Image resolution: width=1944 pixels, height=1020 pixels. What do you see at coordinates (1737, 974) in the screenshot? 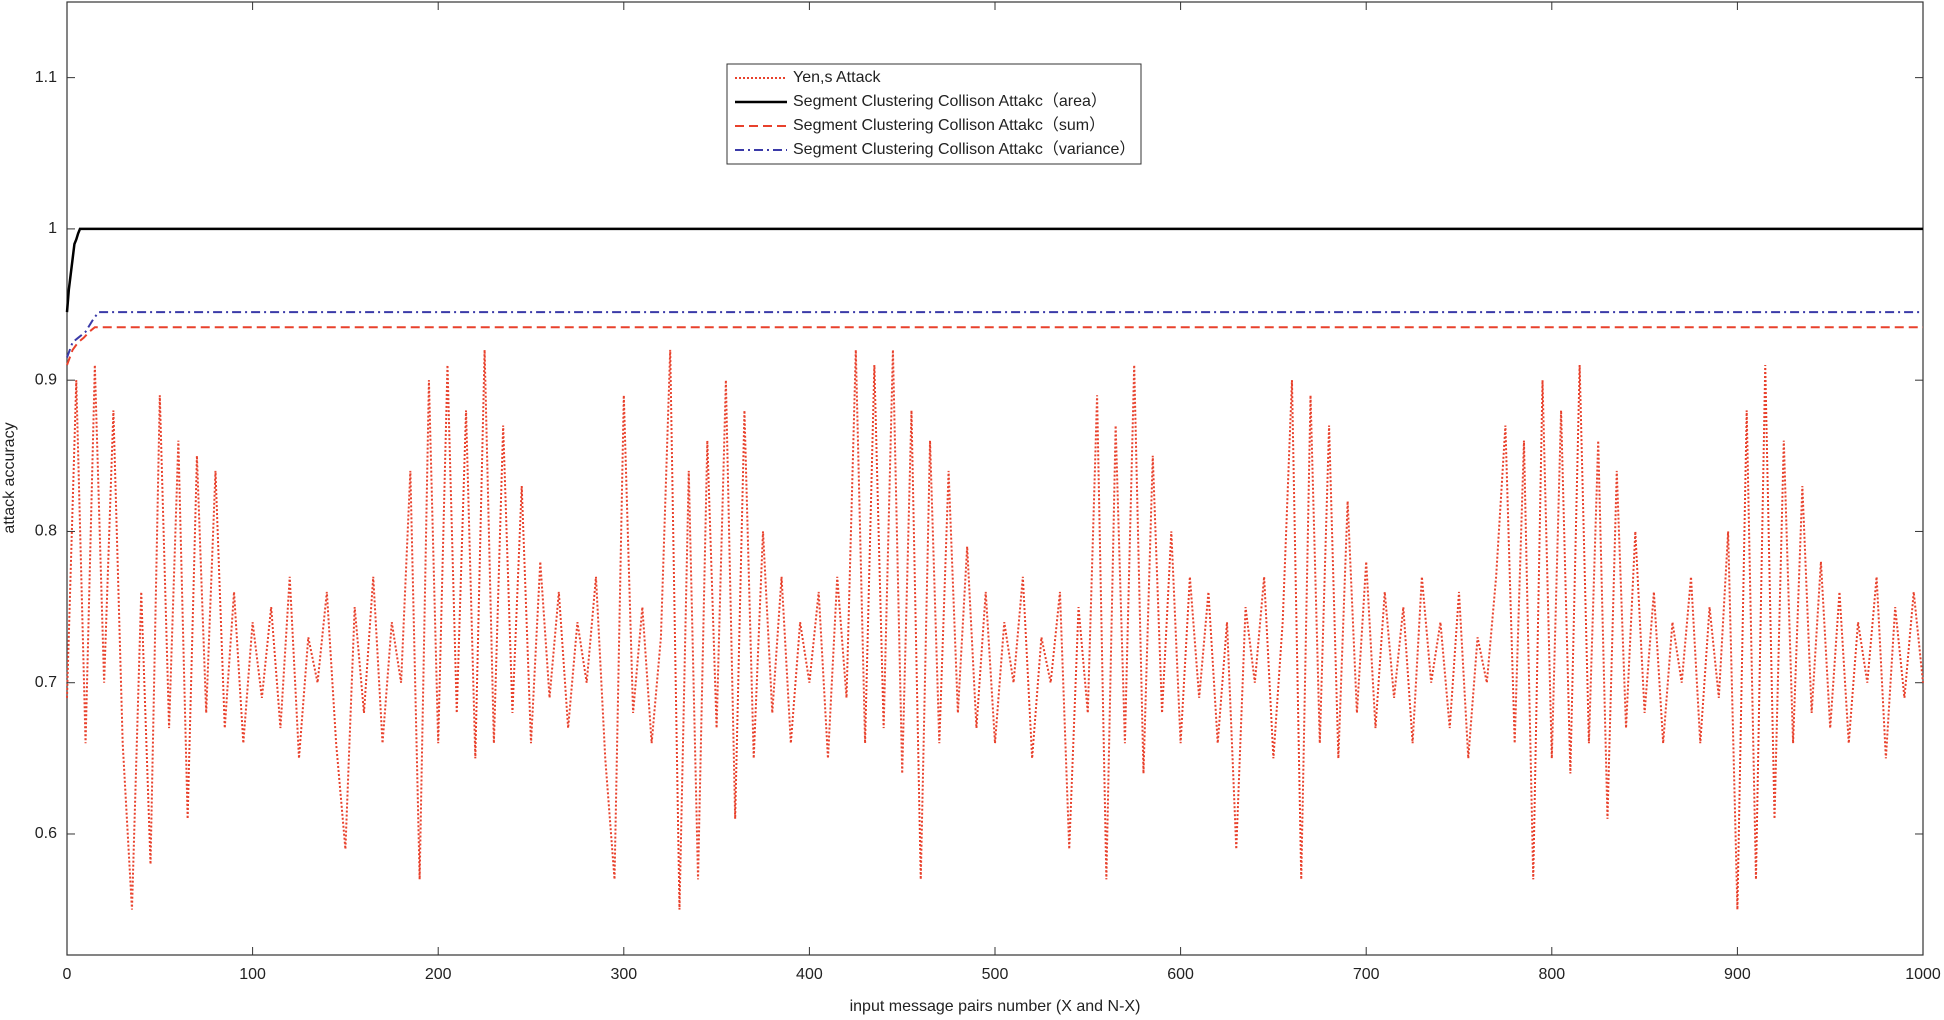
I see `x-tick-label: 900` at bounding box center [1737, 974].